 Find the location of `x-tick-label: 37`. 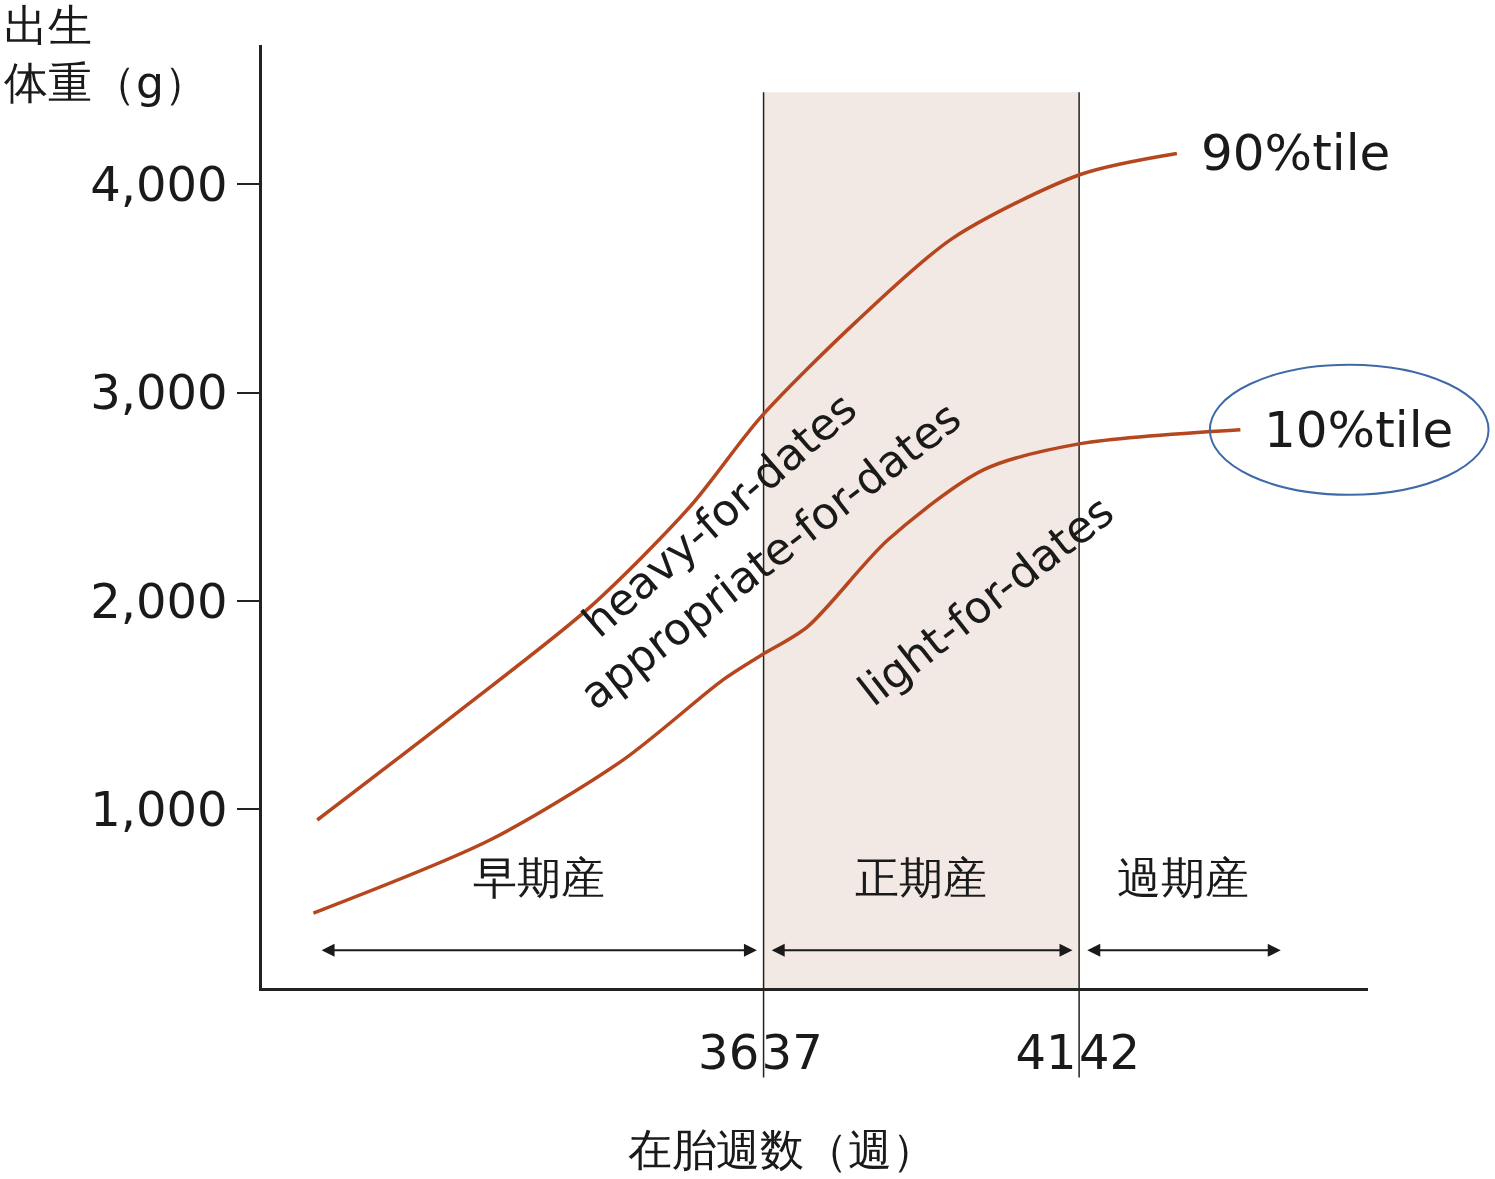

x-tick-label: 37 is located at coordinates (792, 1052).